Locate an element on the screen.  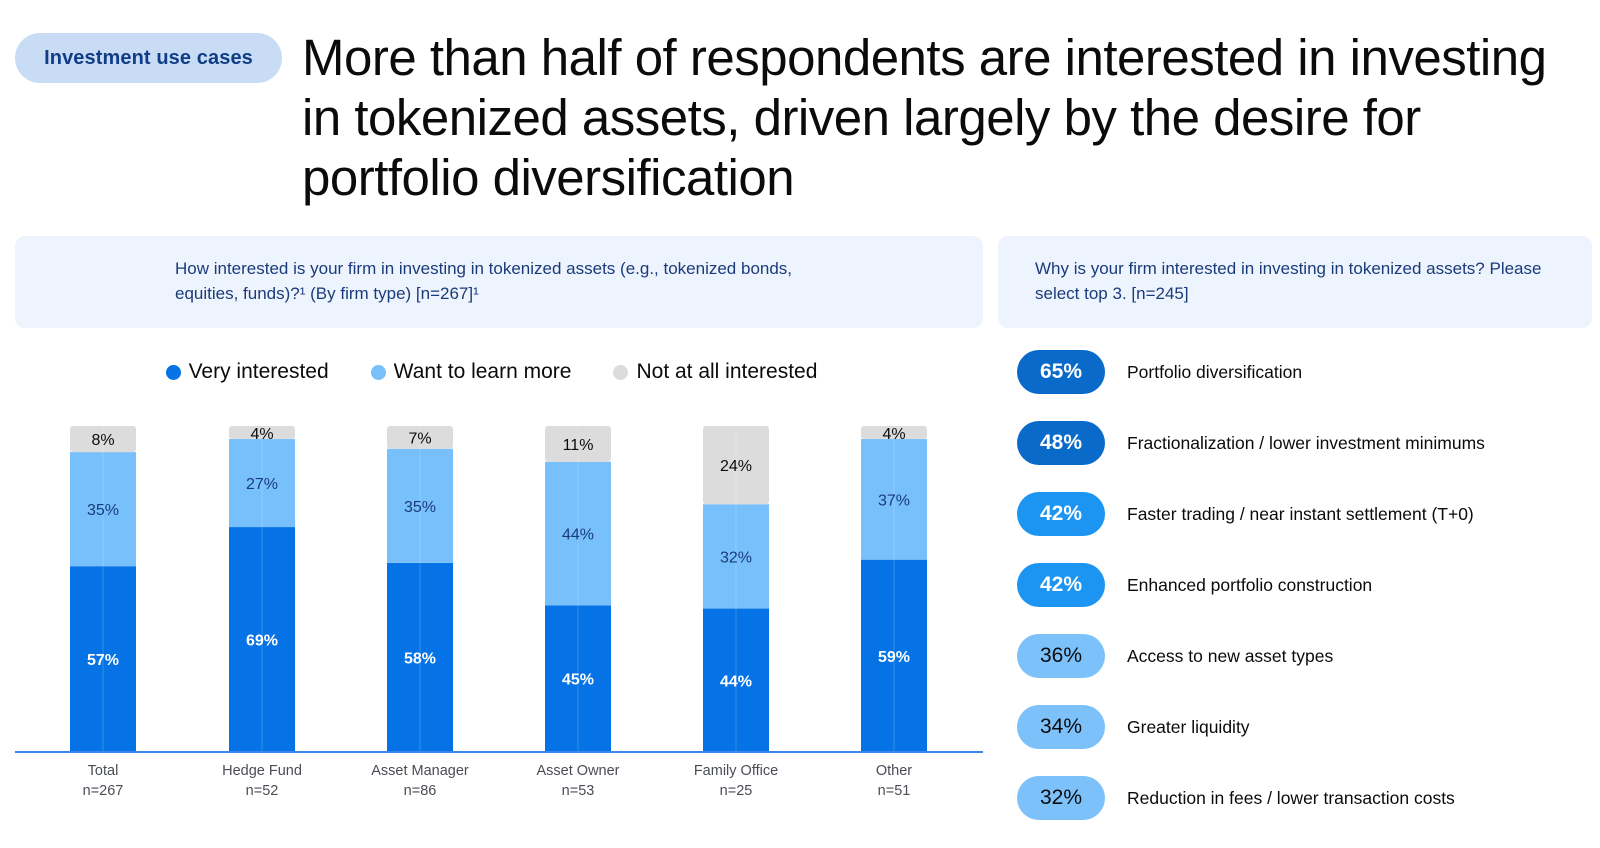
reason-percentage-badge: 65% is located at coordinates (1061, 372).